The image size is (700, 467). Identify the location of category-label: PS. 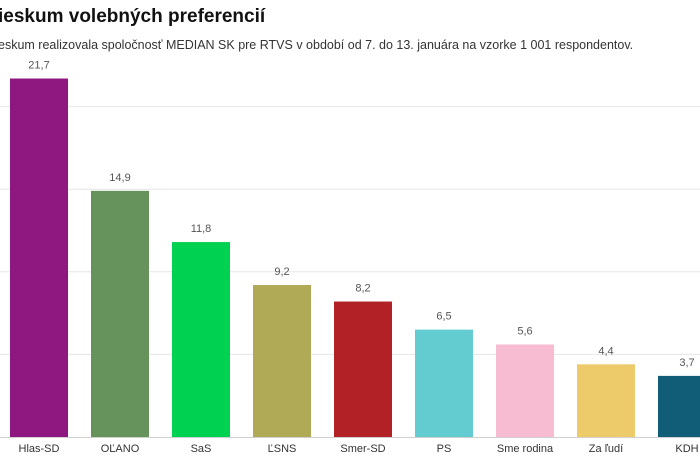
(444, 449).